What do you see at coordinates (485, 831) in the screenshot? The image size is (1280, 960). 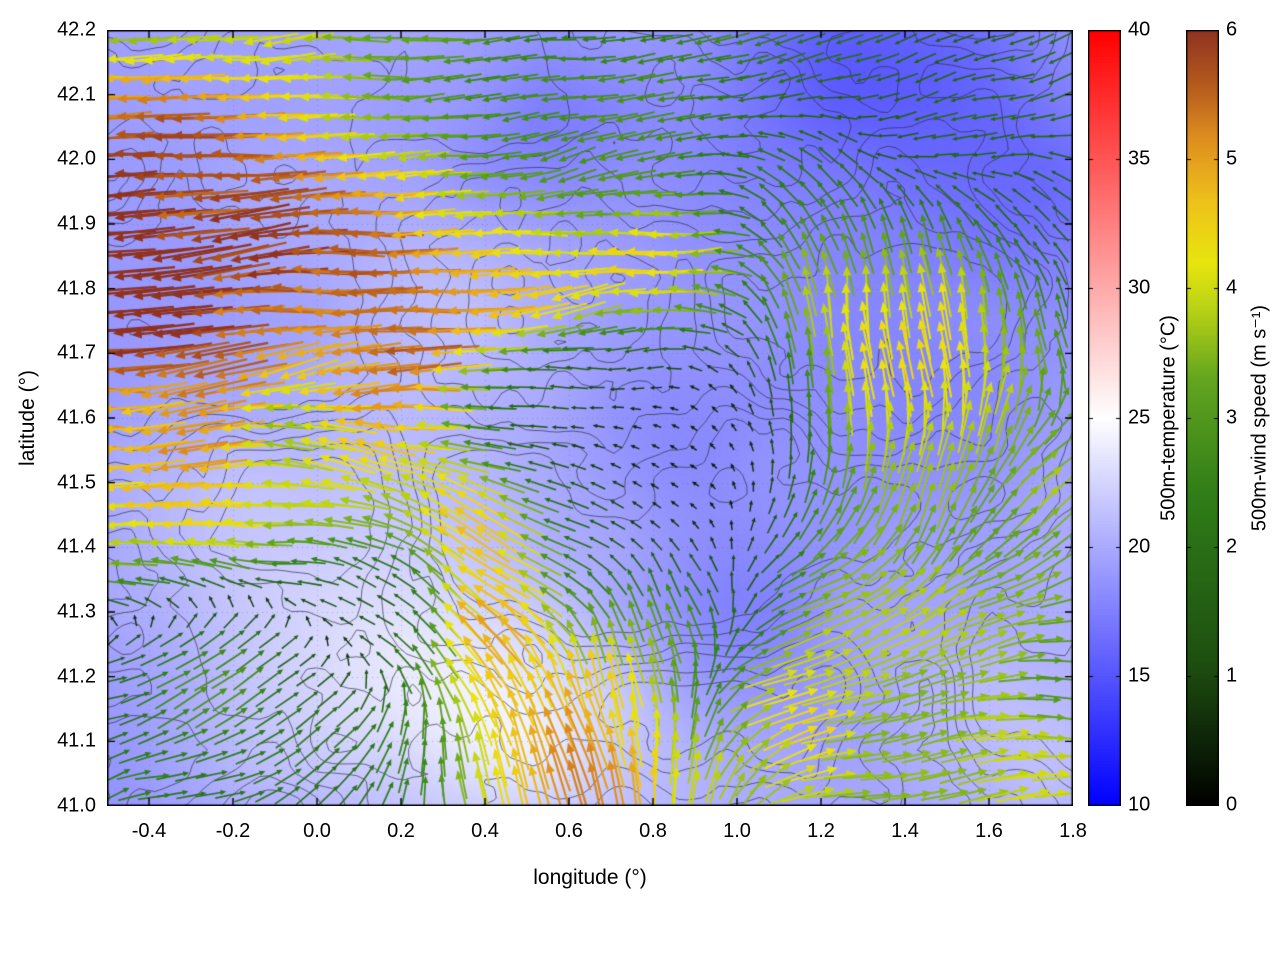 I see `x-tick-label: 0.4` at bounding box center [485, 831].